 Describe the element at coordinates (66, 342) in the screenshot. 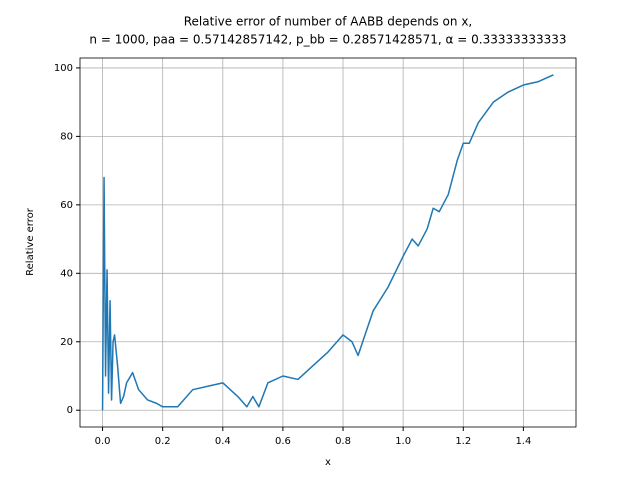

I see `y-tick-label: 20` at that location.